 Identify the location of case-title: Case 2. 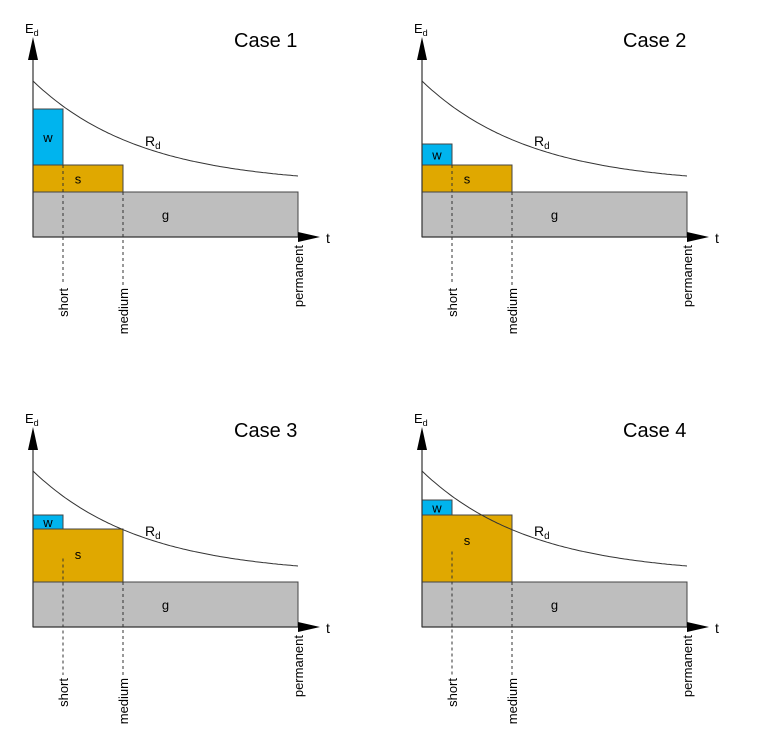
(654, 41).